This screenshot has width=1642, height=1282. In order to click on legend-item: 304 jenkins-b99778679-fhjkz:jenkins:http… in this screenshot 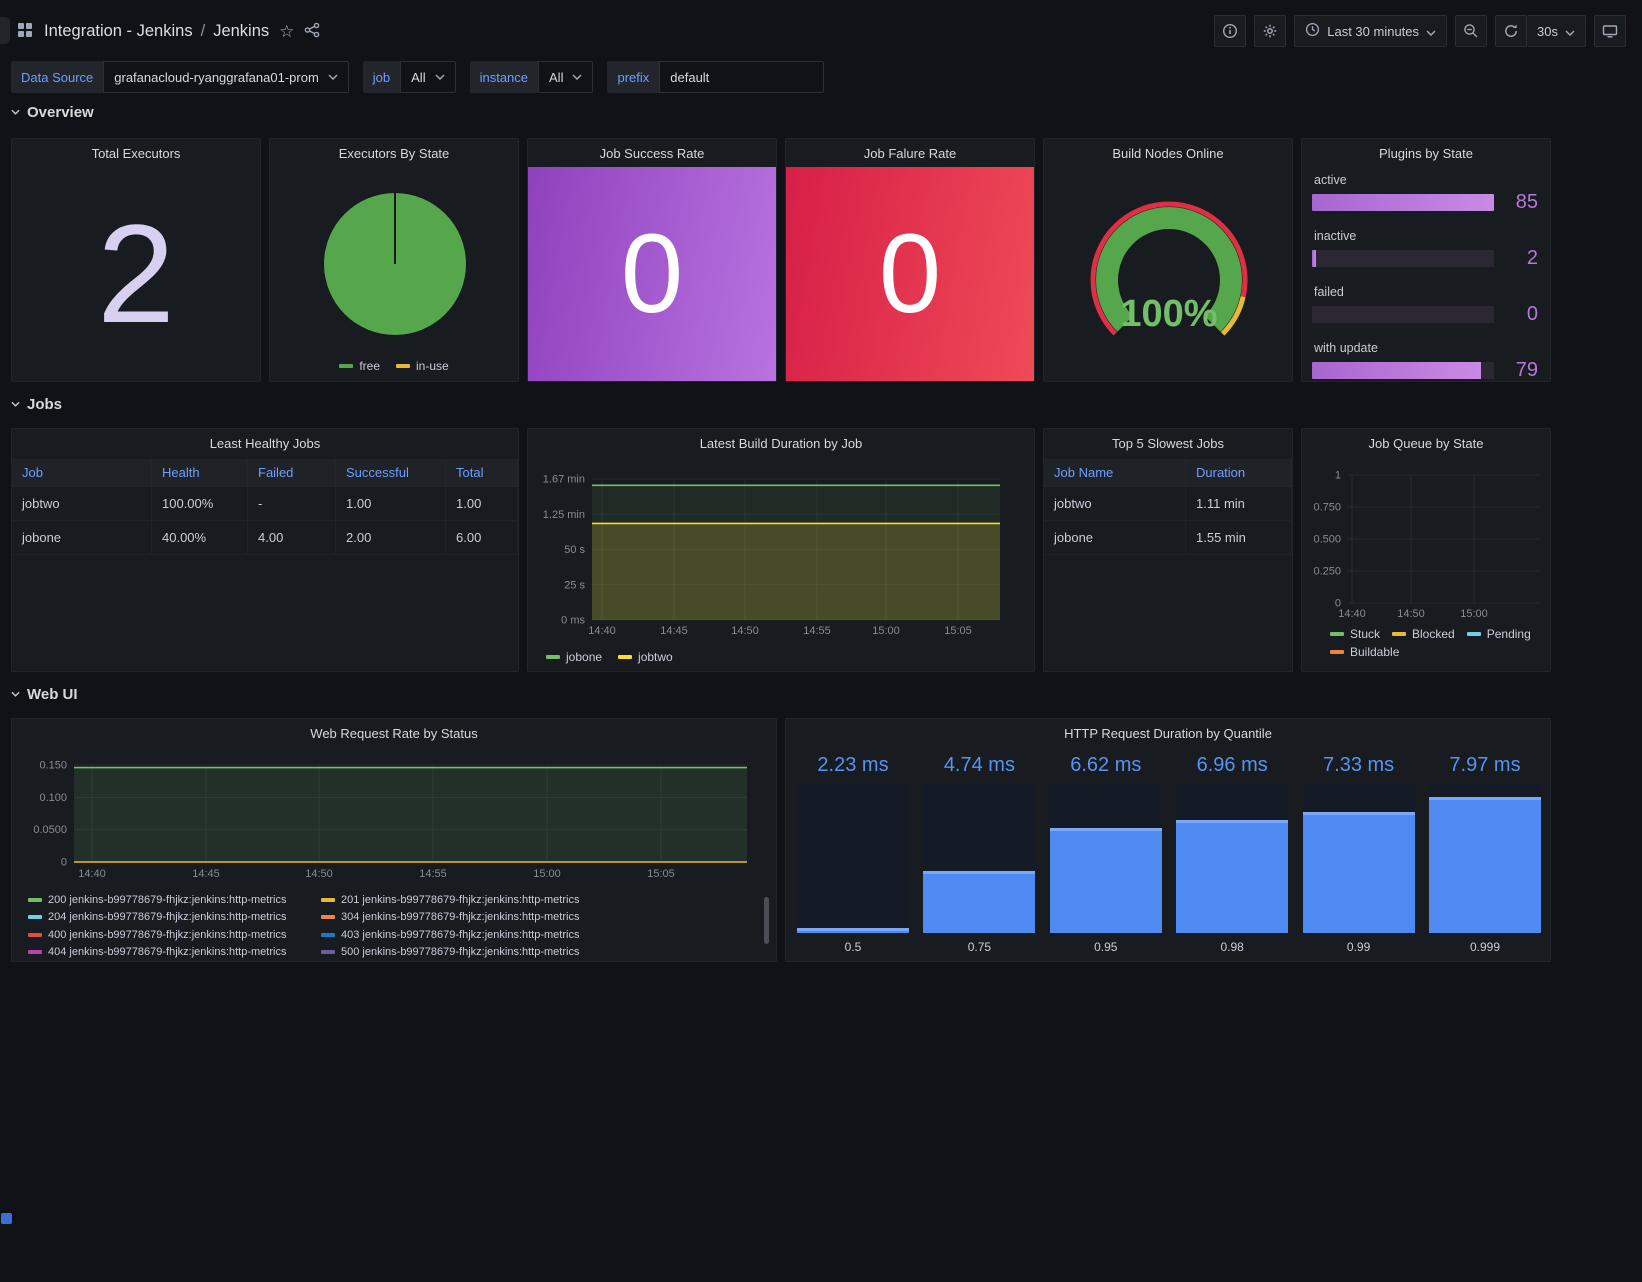, I will do `click(467, 917)`.